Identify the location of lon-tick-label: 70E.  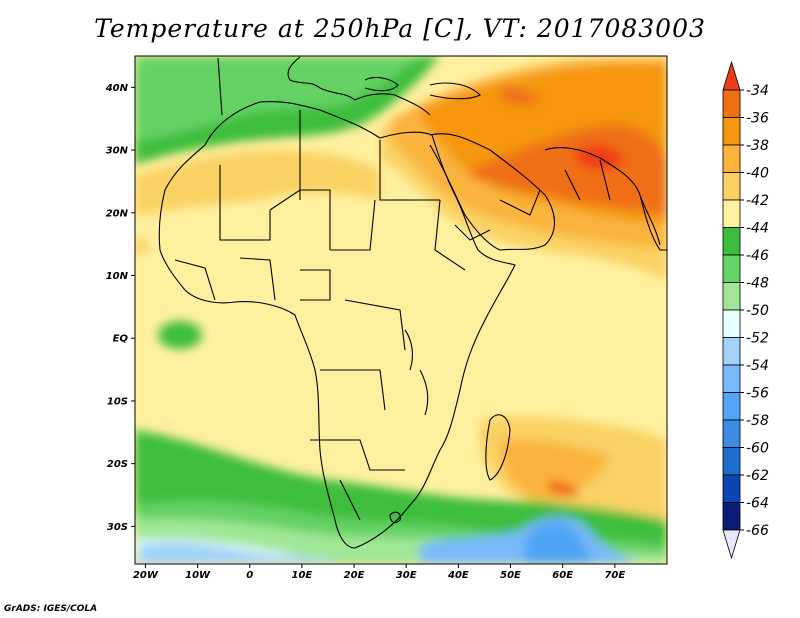
(614, 575).